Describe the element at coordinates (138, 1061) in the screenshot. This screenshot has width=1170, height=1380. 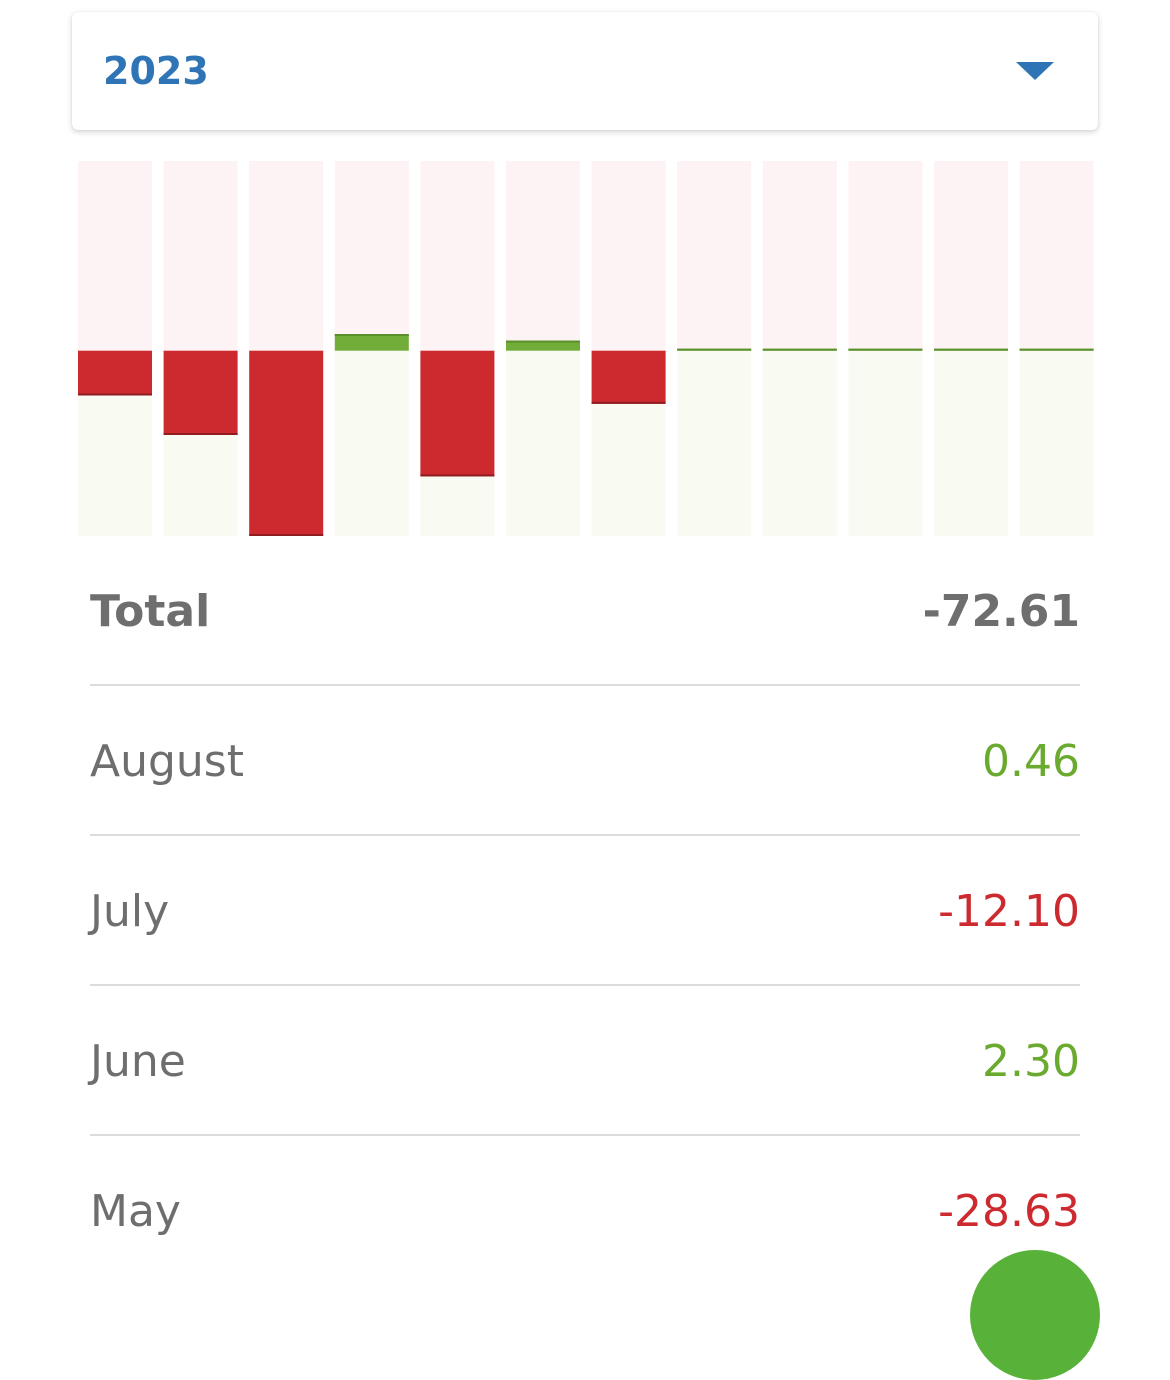
I see `month-label: June` at that location.